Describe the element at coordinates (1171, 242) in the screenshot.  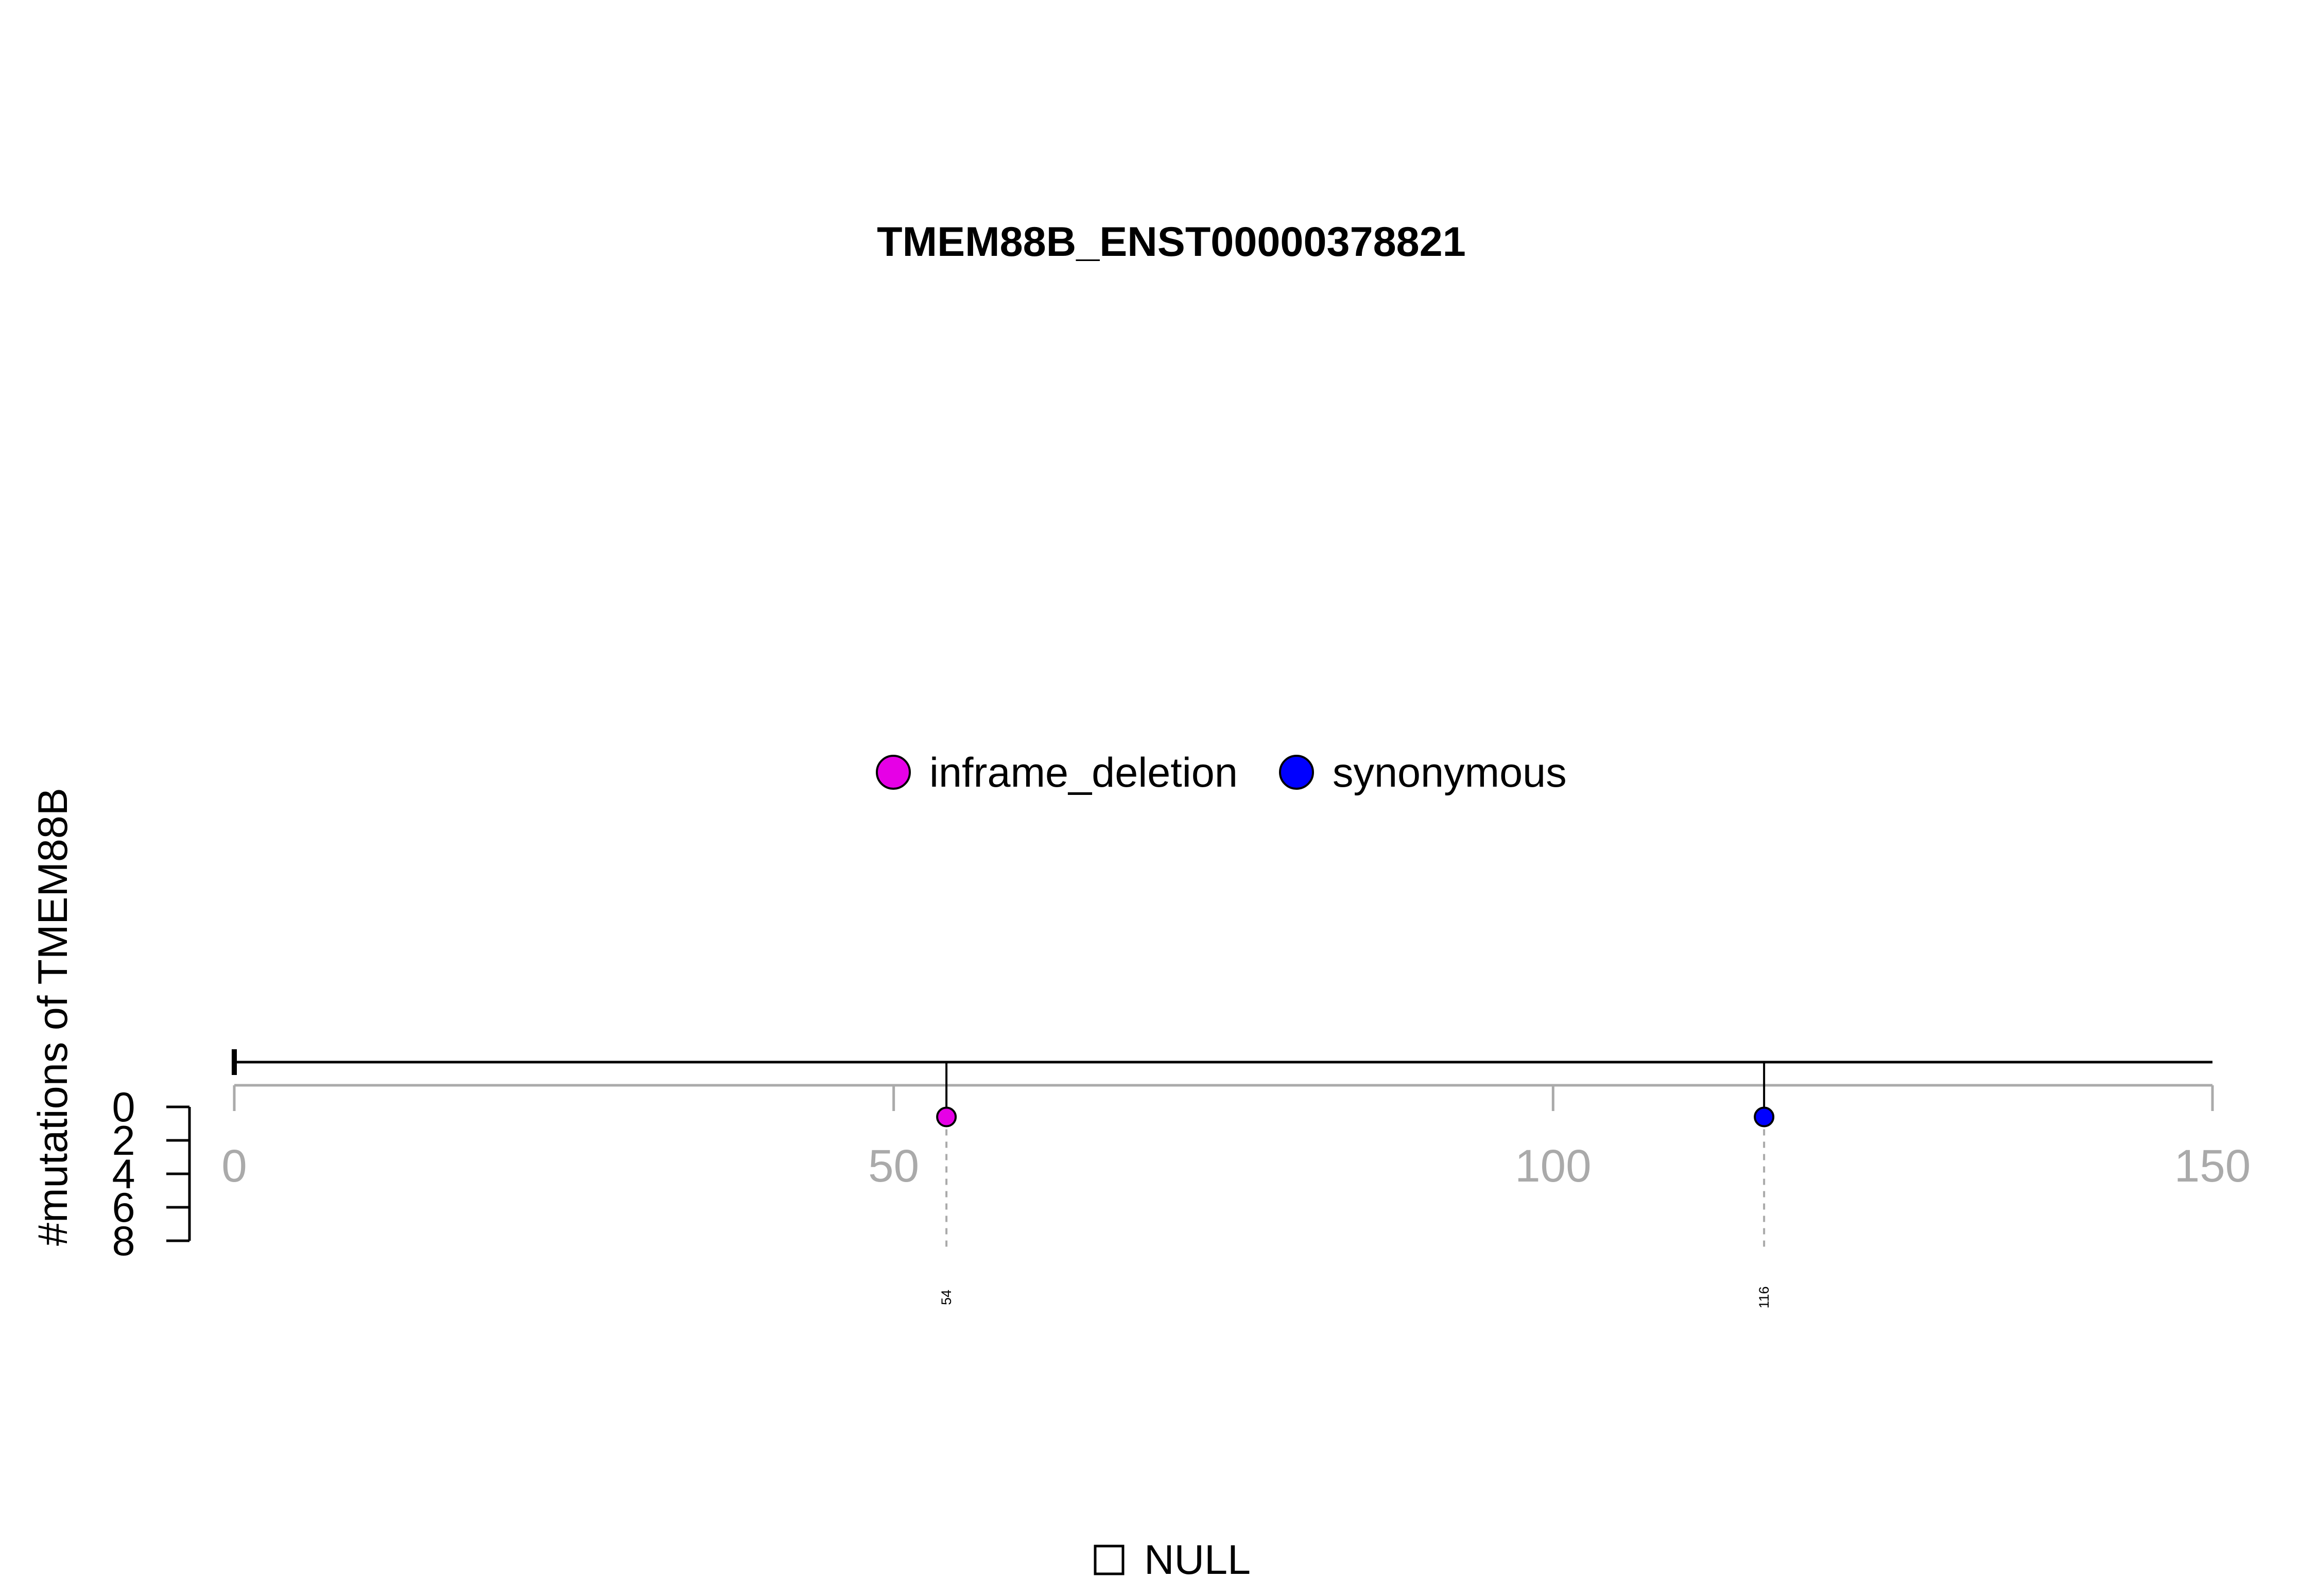
I see `chart-title: TMEM88B_ENST00000378821` at that location.